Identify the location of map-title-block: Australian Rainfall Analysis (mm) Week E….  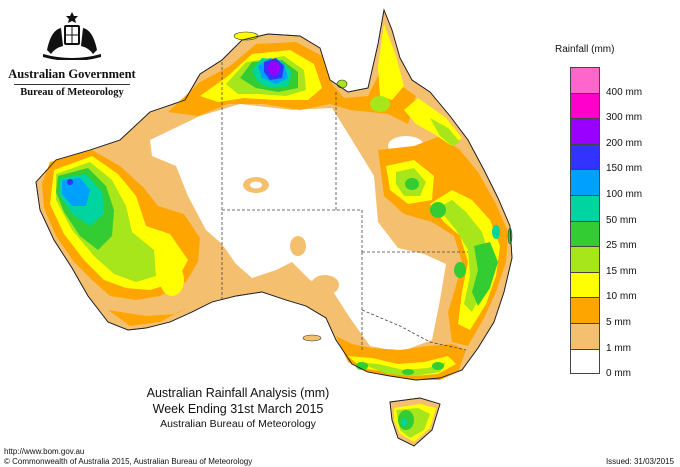
(238, 408).